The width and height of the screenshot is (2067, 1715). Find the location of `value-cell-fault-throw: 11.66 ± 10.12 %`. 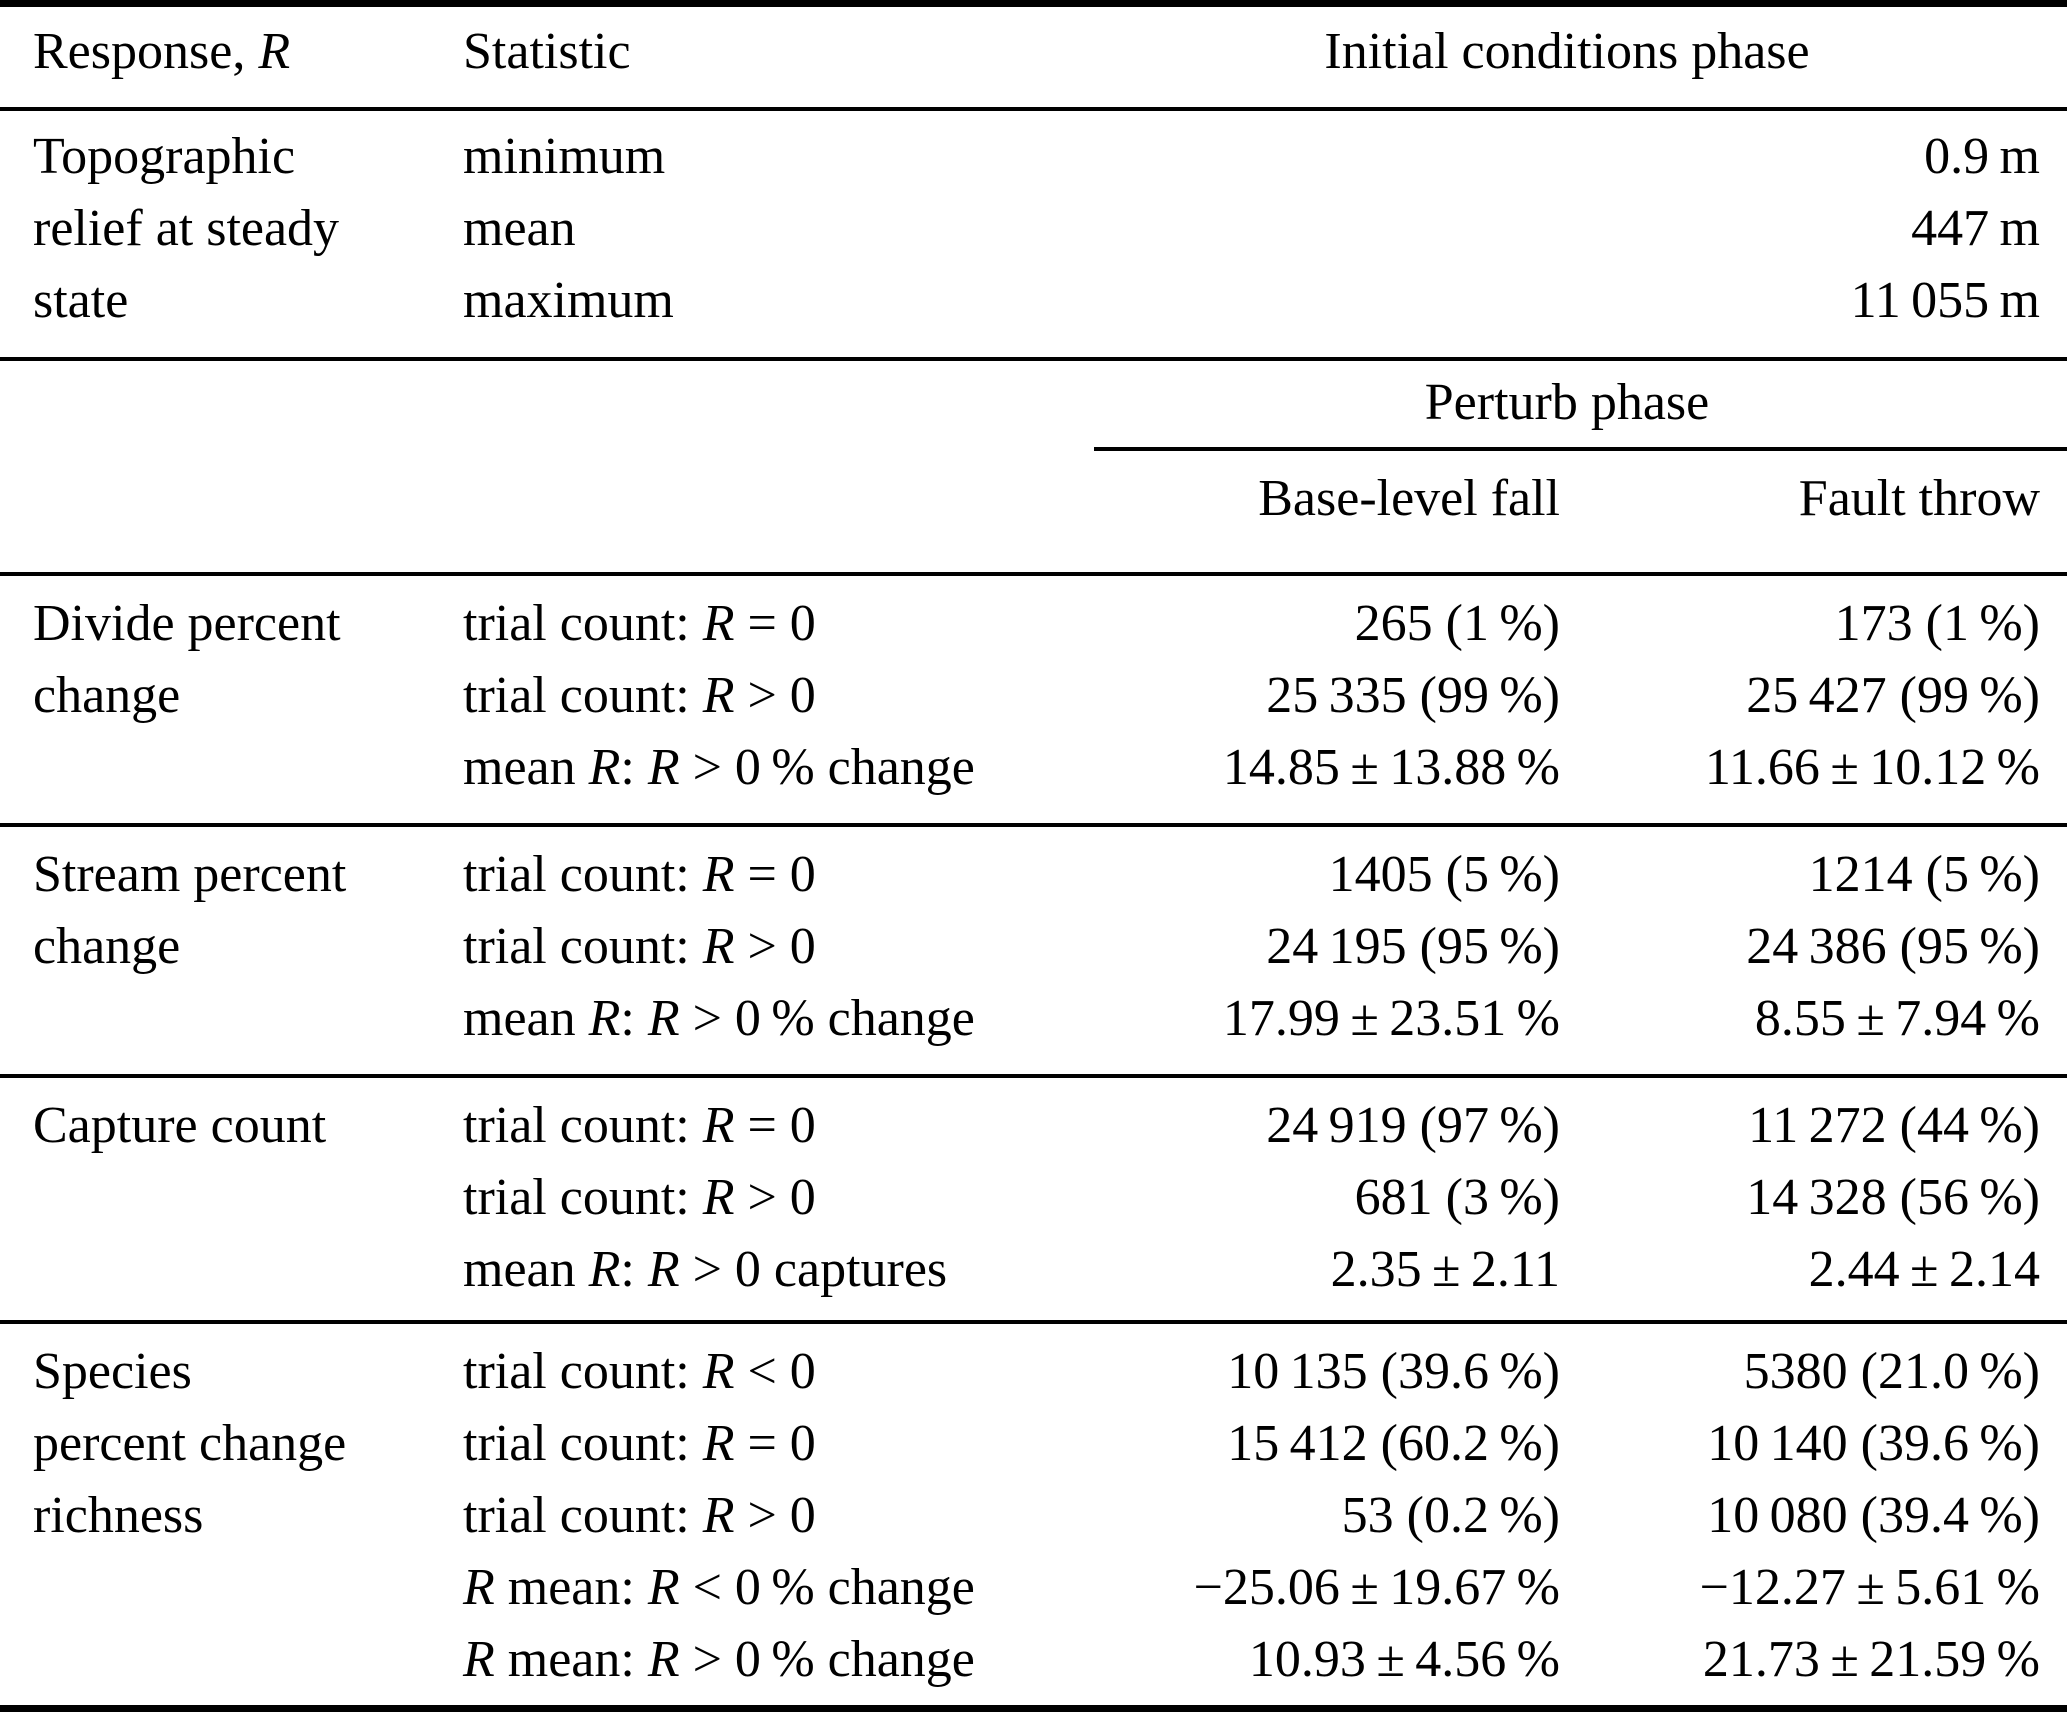

value-cell-fault-throw: 11.66 ± 10.12 % is located at coordinates (1872, 767).